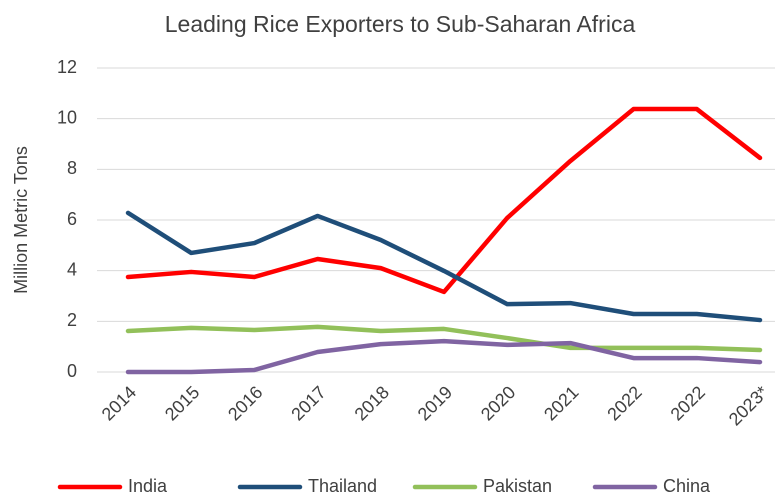  What do you see at coordinates (72, 219) in the screenshot?
I see `y-tick-label: 6` at bounding box center [72, 219].